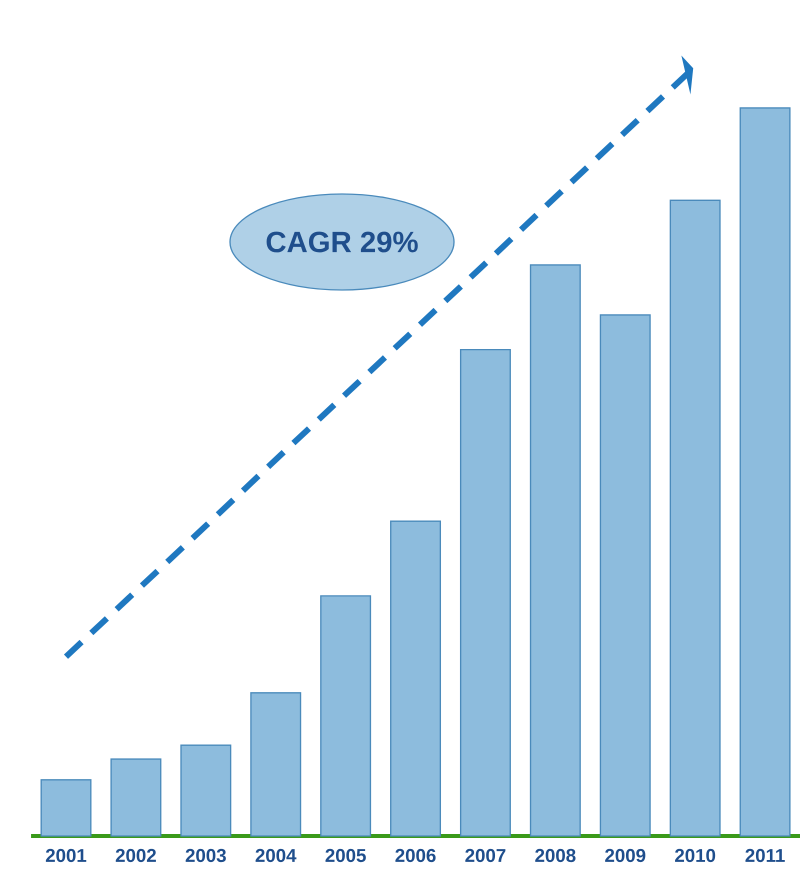  I want to click on annotation: CAGR 29%, so click(342, 242).